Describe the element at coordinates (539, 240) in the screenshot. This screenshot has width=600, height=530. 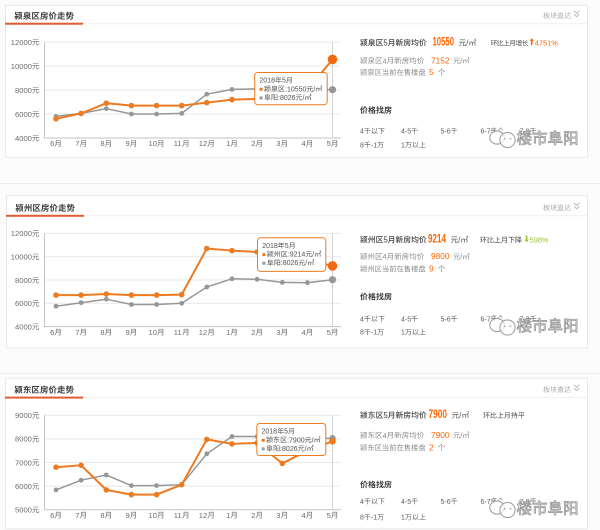
I see `svg-text: 598%` at that location.